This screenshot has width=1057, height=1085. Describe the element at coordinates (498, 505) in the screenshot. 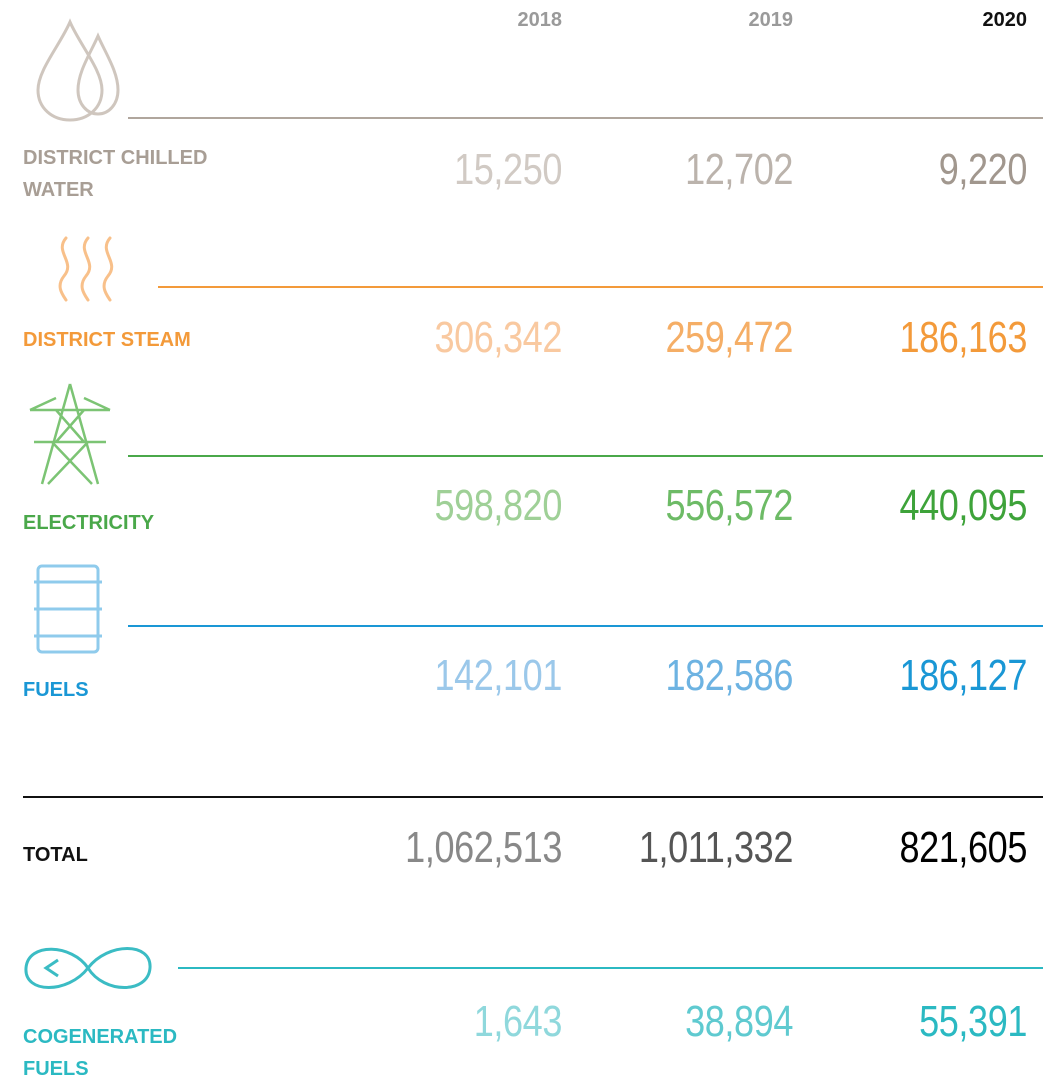

I see `row-value: 598,820` at that location.